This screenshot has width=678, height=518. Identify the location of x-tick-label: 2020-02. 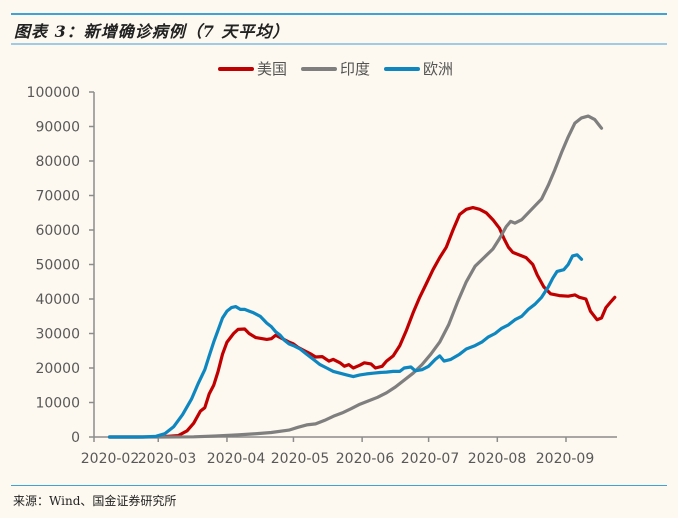
(110, 459).